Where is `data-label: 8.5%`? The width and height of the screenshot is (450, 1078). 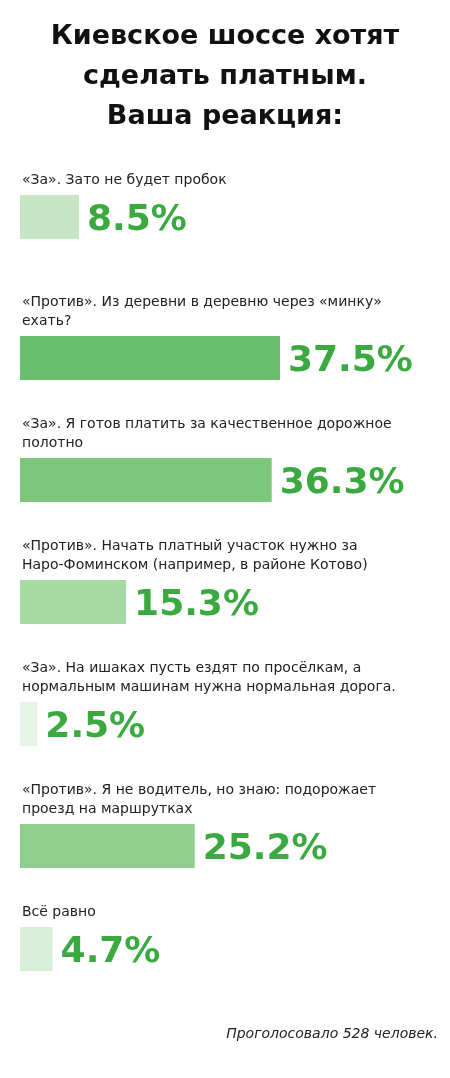 data-label: 8.5% is located at coordinates (136, 217).